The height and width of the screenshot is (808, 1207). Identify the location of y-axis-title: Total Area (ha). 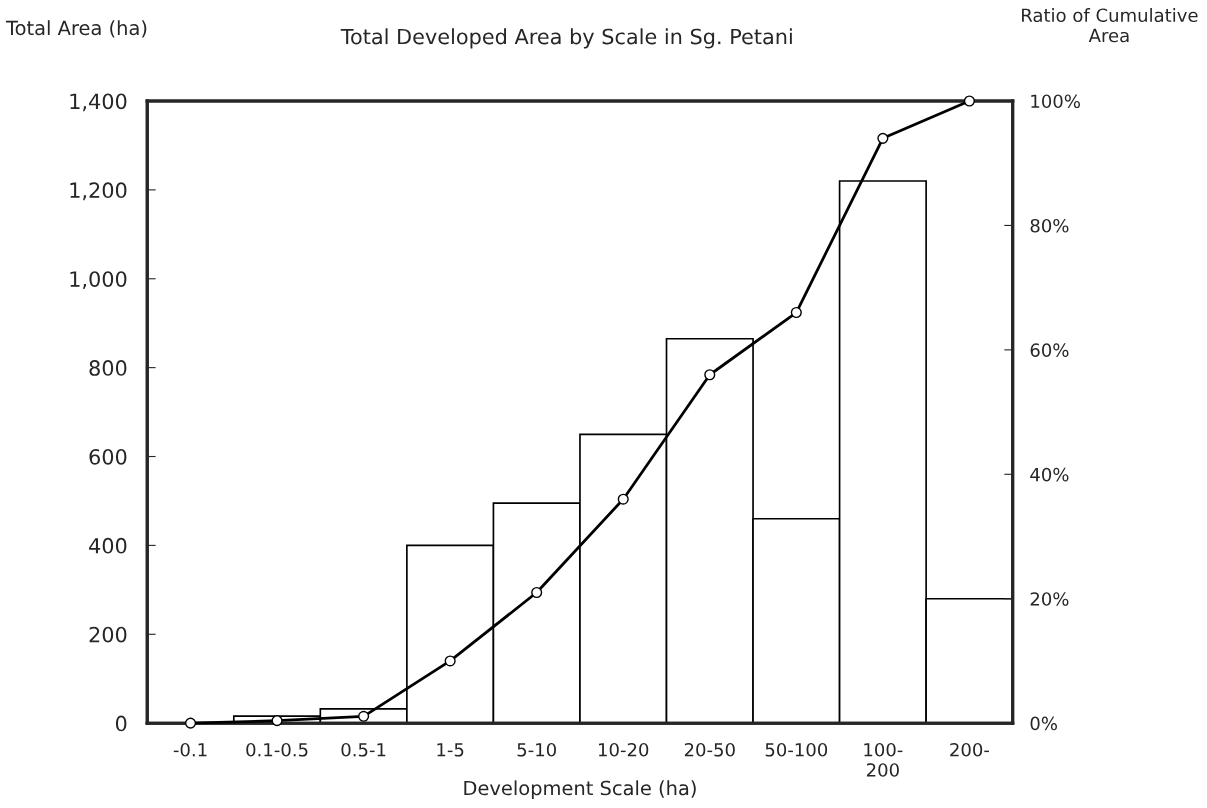
(76, 29).